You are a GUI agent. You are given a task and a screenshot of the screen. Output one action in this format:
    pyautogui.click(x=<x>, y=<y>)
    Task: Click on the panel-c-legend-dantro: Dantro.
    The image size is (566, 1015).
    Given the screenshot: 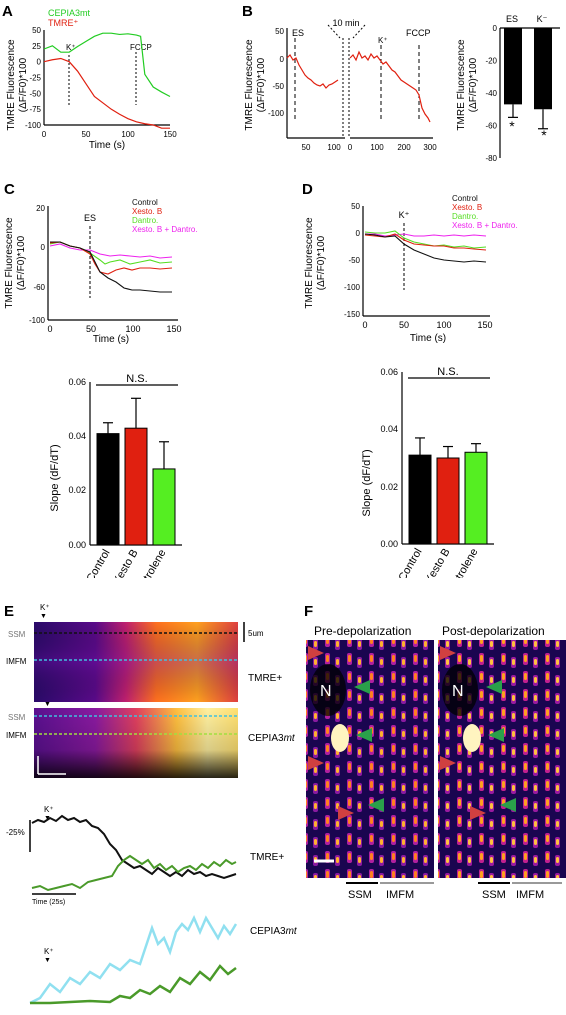 What is the action you would take?
    pyautogui.click(x=145, y=220)
    